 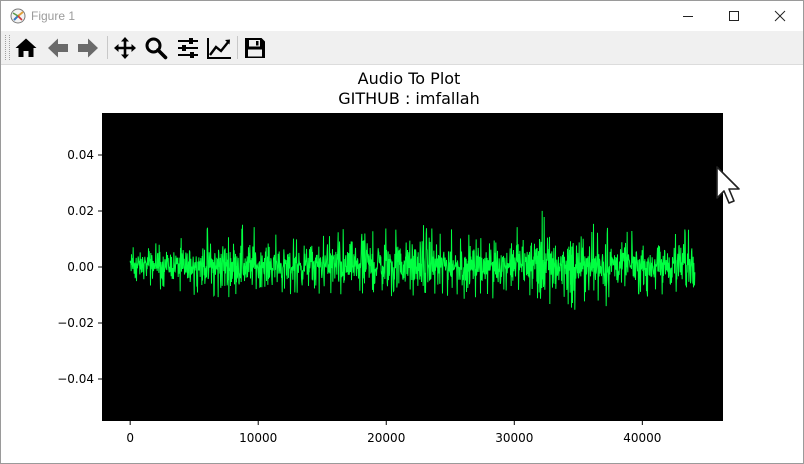 I want to click on y-tick-label: −0.04, so click(x=75, y=379).